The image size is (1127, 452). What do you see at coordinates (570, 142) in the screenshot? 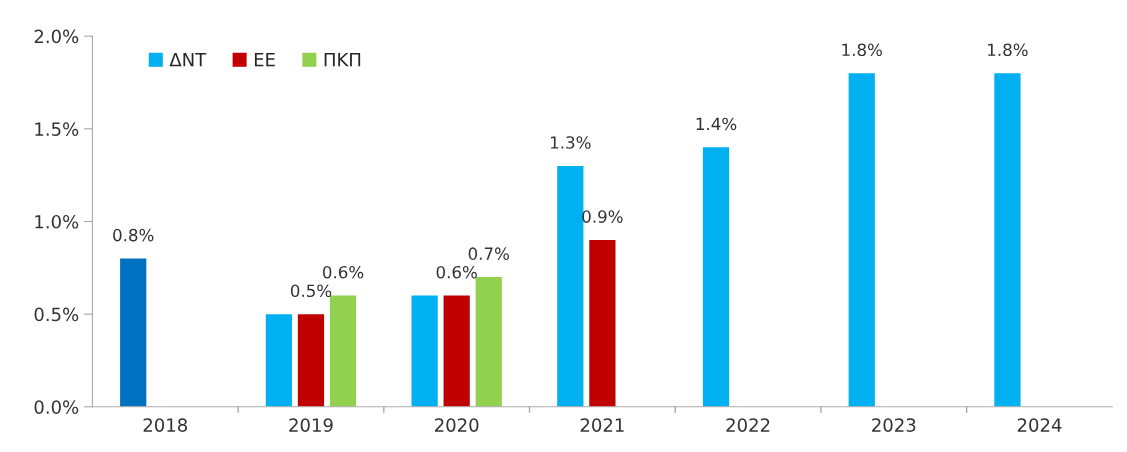
I see `data-label: 1.3%` at bounding box center [570, 142].